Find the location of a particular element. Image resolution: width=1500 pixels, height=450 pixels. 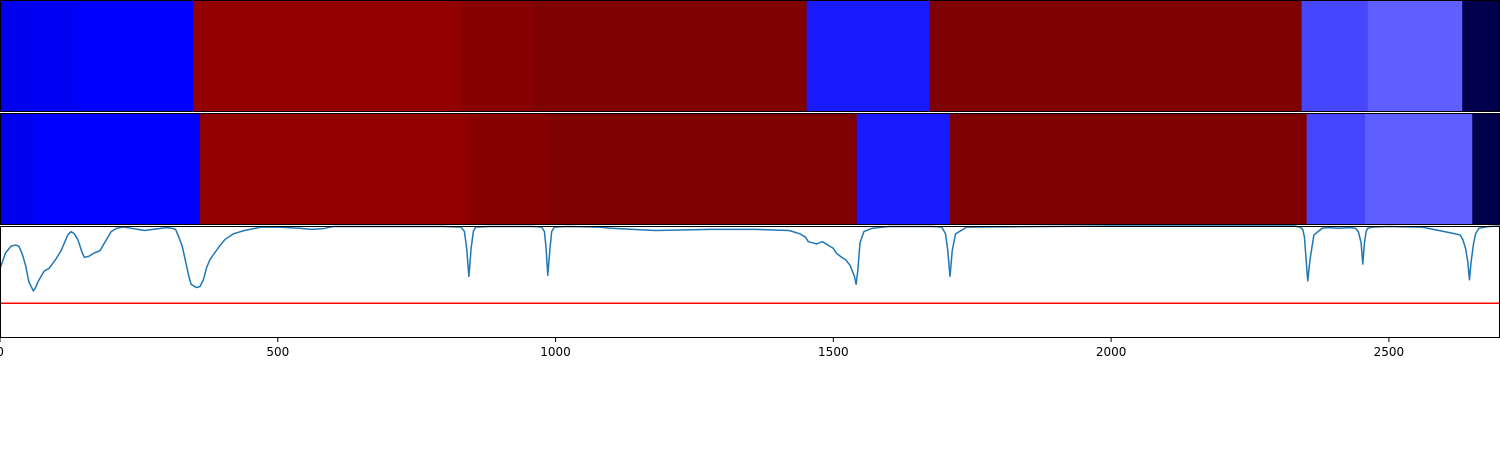

series-line is located at coordinates (750, 258).